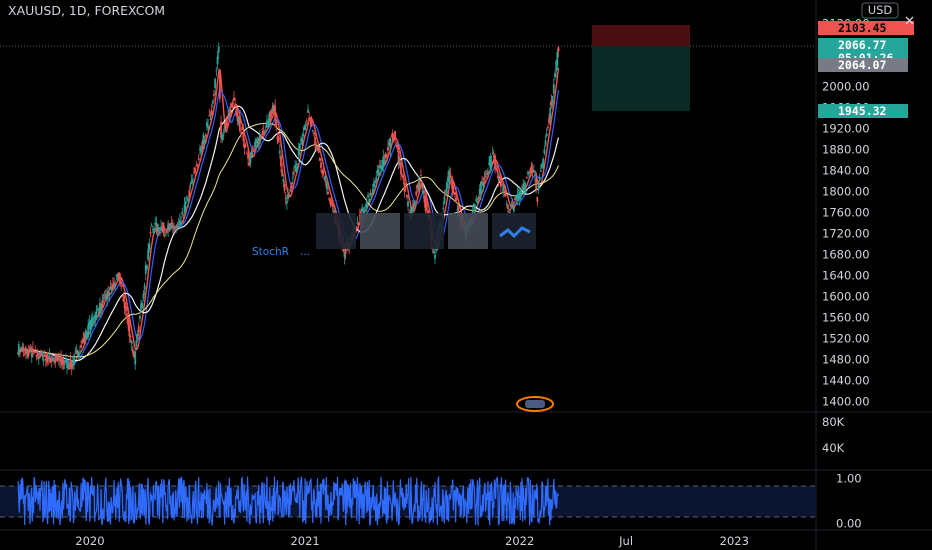 The image size is (932, 550). What do you see at coordinates (862, 45) in the screenshot?
I see `last-price-value: 2066.77` at bounding box center [862, 45].